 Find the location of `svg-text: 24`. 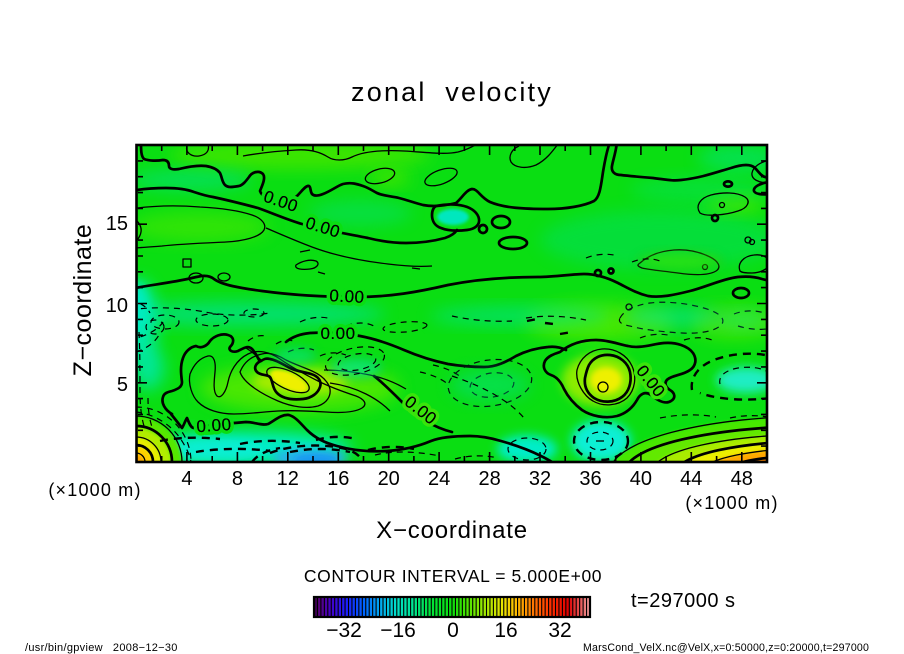

svg-text: 24 is located at coordinates (439, 479).